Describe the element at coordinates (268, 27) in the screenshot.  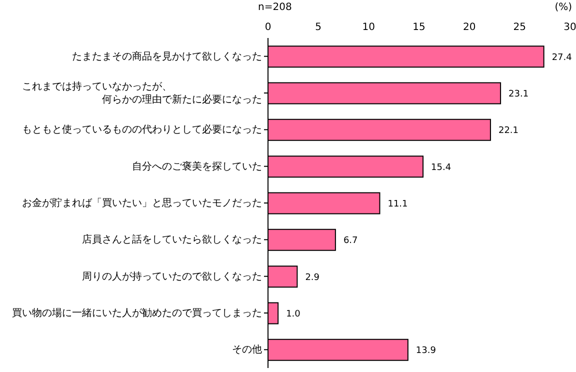
I see `x-tick-label: 0` at that location.